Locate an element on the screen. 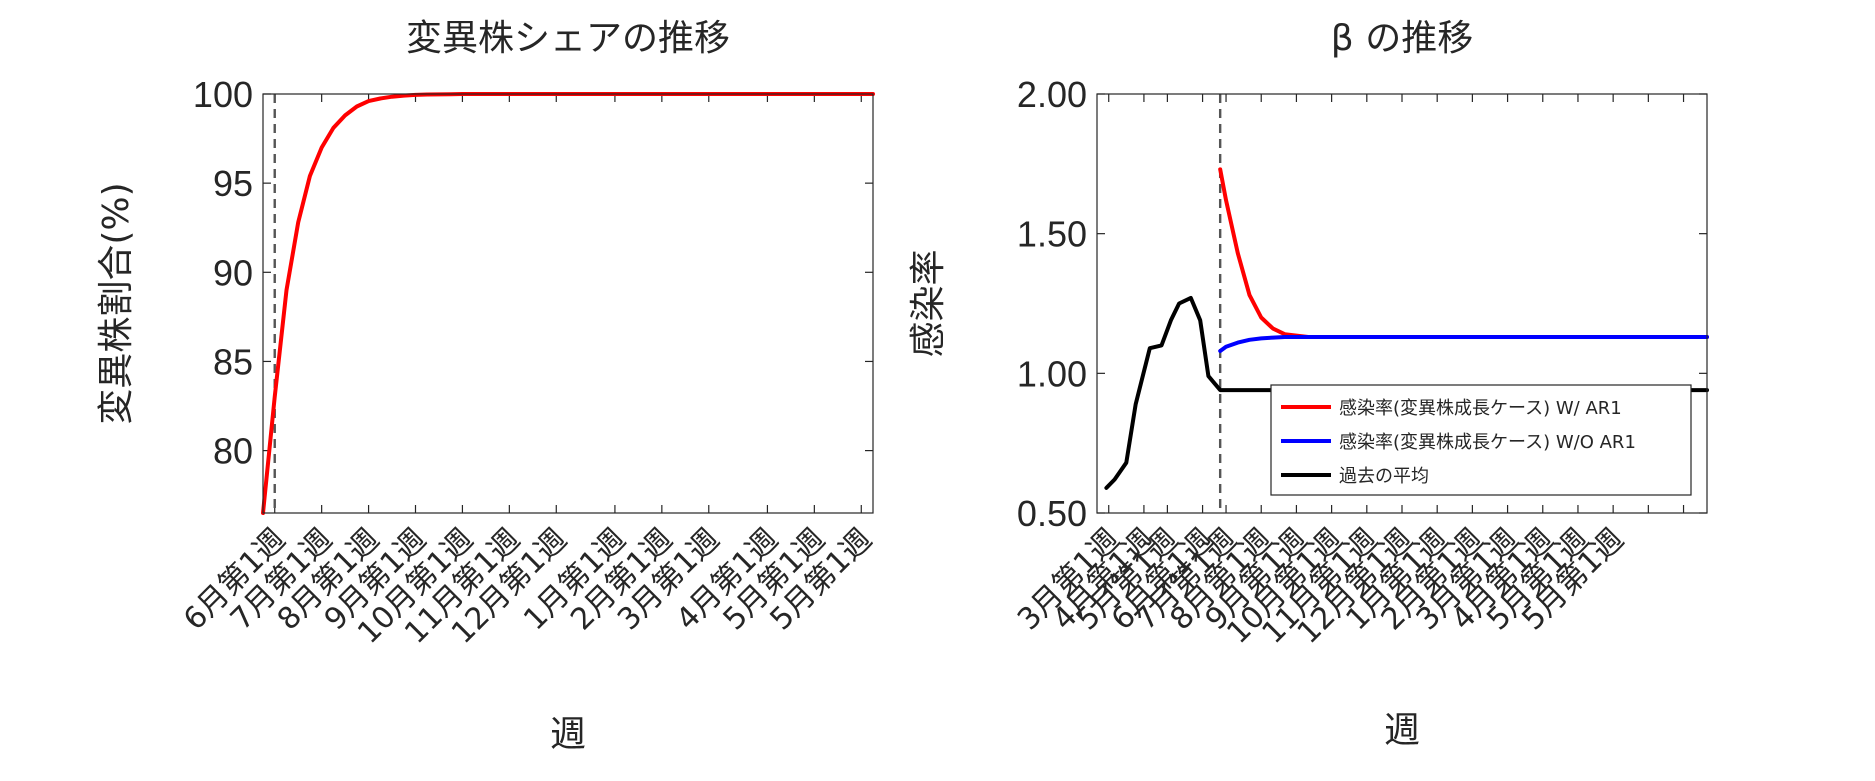 This screenshot has width=1875, height=781. y-axis-label: 変異株割合(%) is located at coordinates (116, 303).